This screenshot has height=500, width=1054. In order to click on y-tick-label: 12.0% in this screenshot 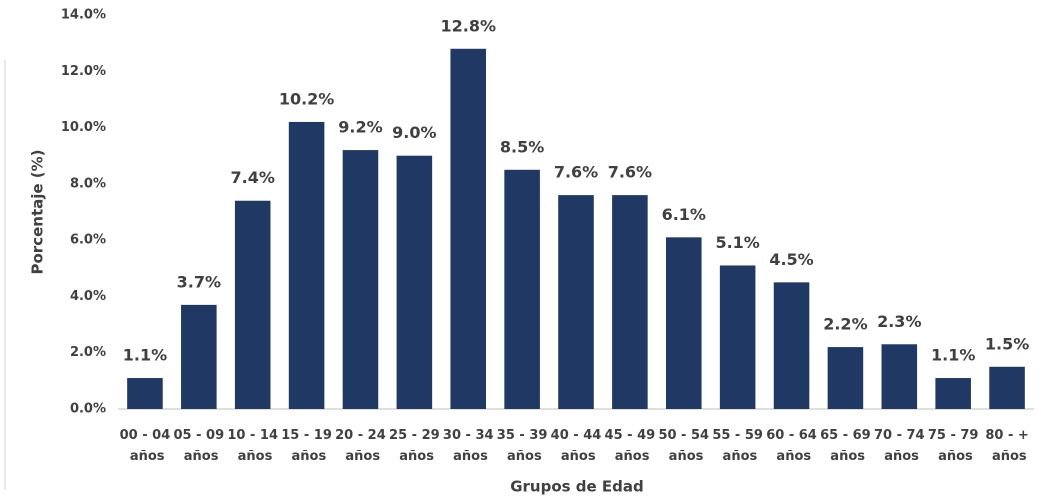, I will do `click(83, 71)`.